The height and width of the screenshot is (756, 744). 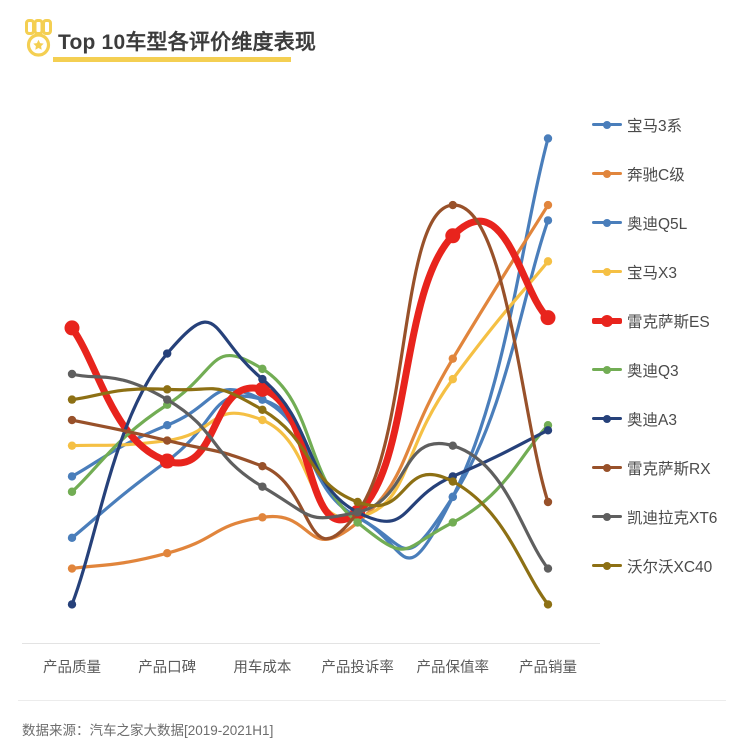 I want to click on legend-label: 奥迪Q5L, so click(x=657, y=224).